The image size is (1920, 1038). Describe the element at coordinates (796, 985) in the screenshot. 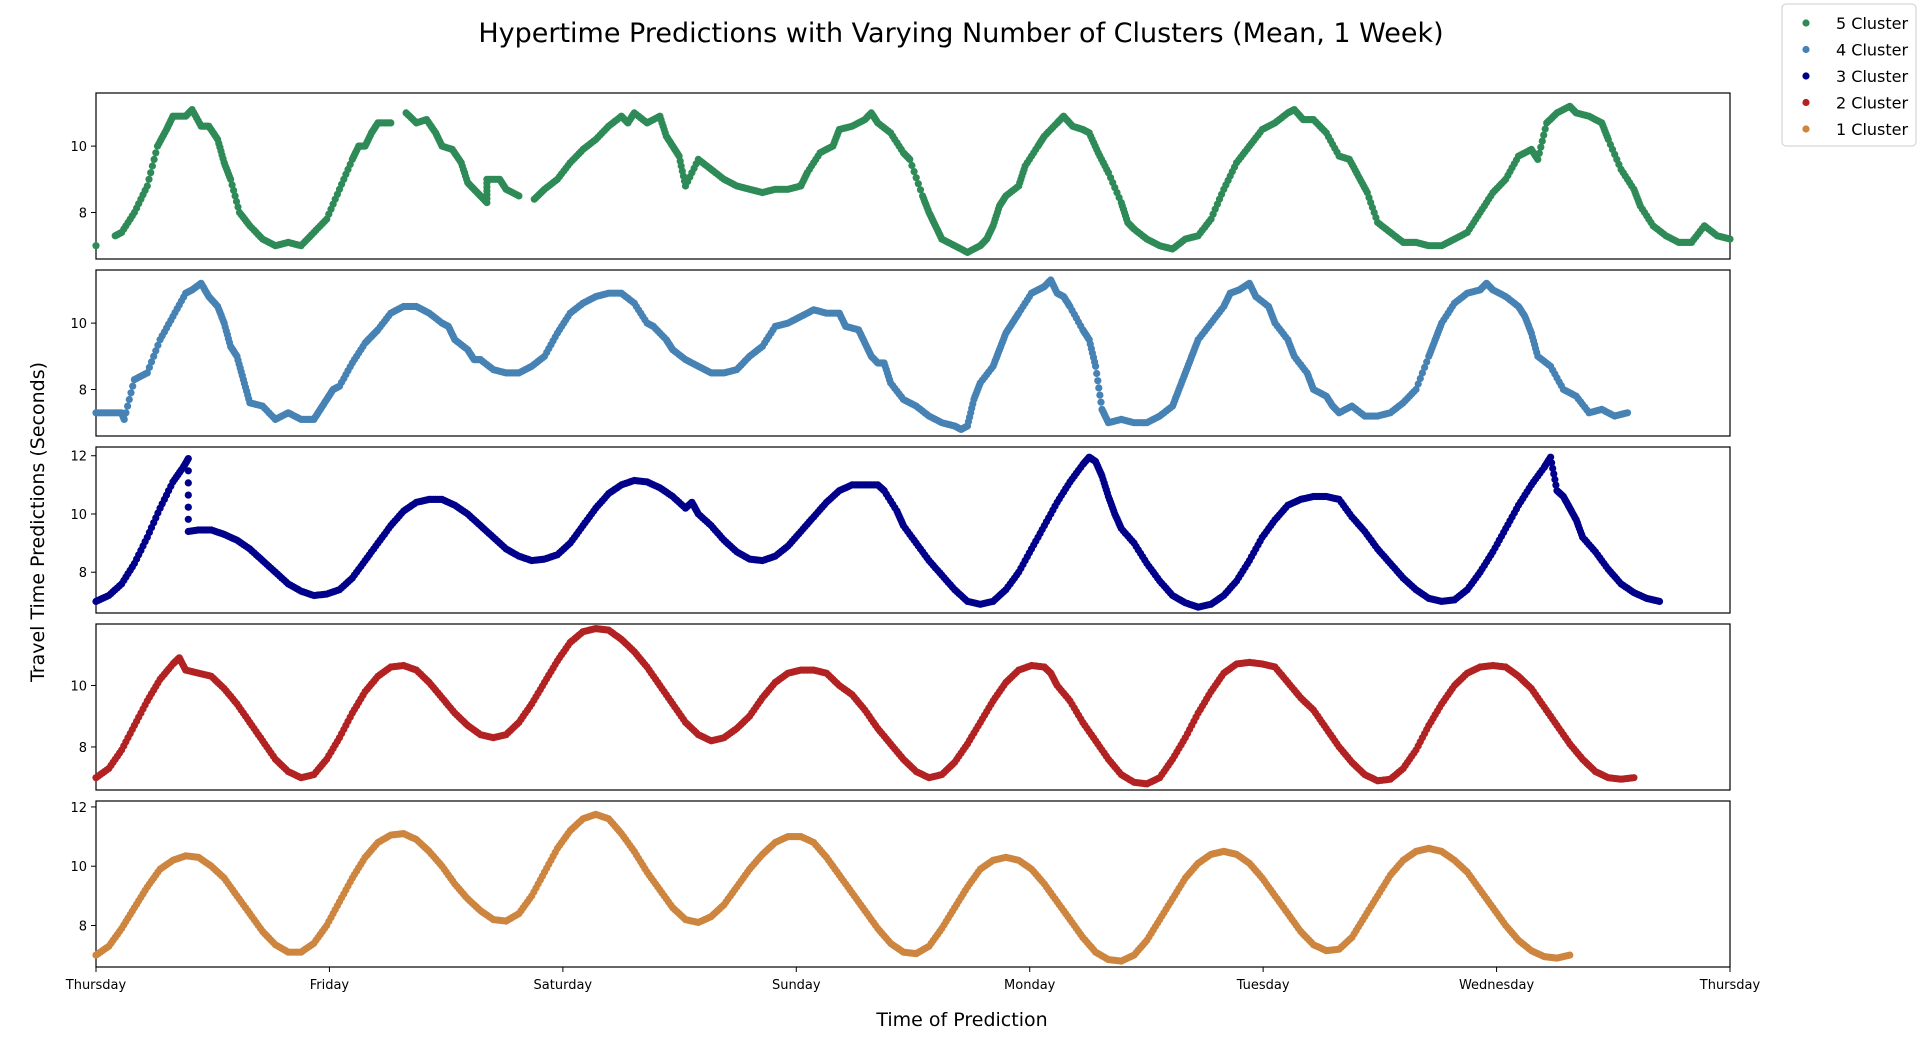

I see `x-tick-label: Sunday` at that location.